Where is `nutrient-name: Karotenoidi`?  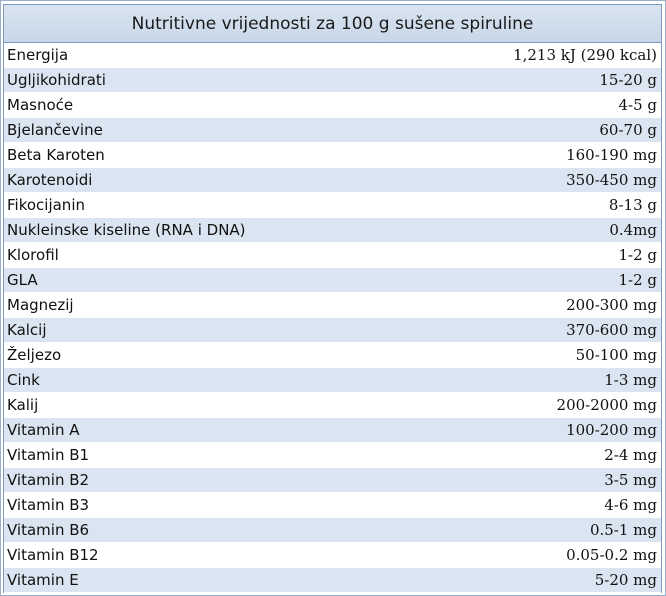 nutrient-name: Karotenoidi is located at coordinates (50, 180).